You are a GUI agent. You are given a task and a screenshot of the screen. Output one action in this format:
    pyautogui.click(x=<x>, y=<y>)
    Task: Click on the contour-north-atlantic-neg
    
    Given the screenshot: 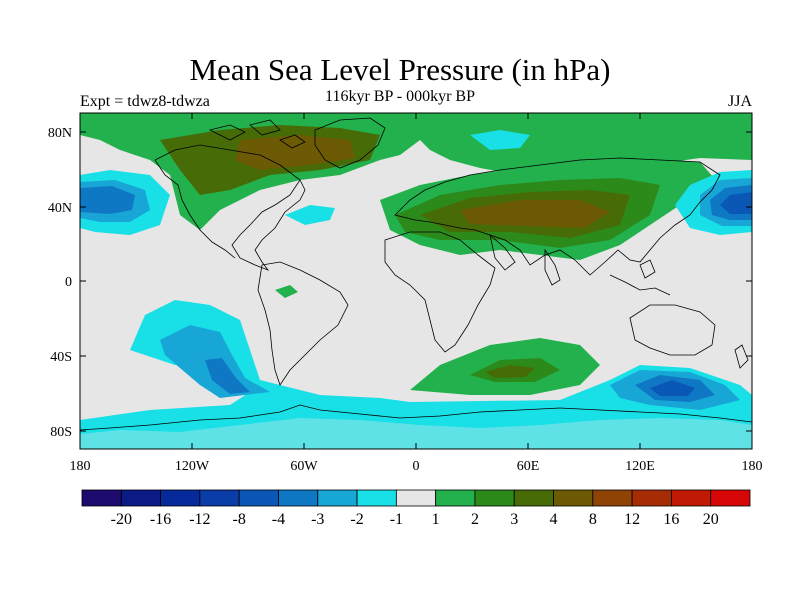 What is the action you would take?
    pyautogui.click(x=310, y=215)
    